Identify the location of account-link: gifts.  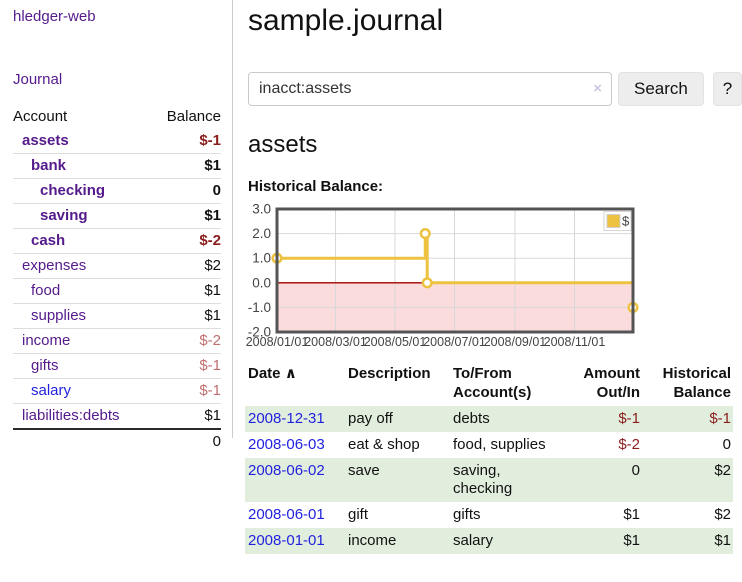
(45, 365).